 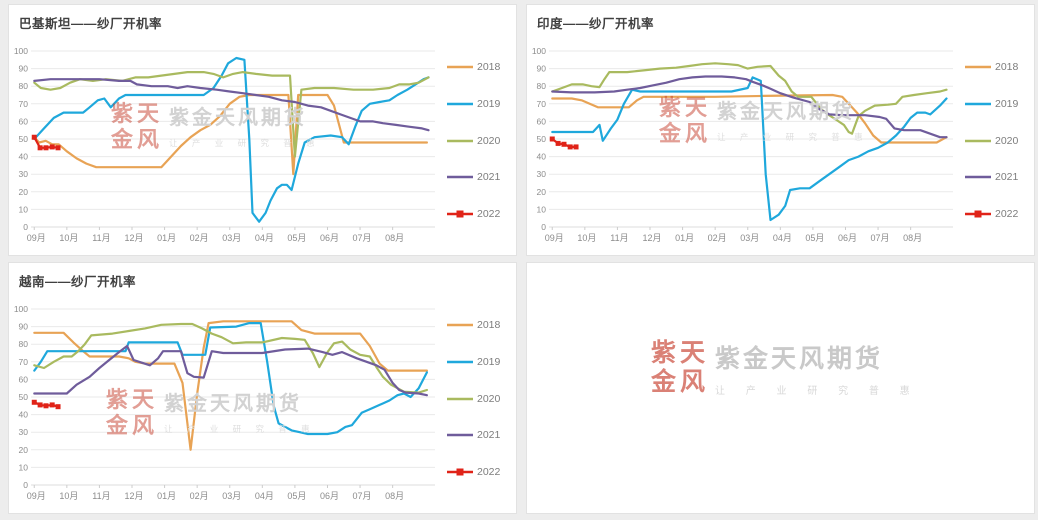 I want to click on y-tick-label: 60, so click(x=24, y=121).